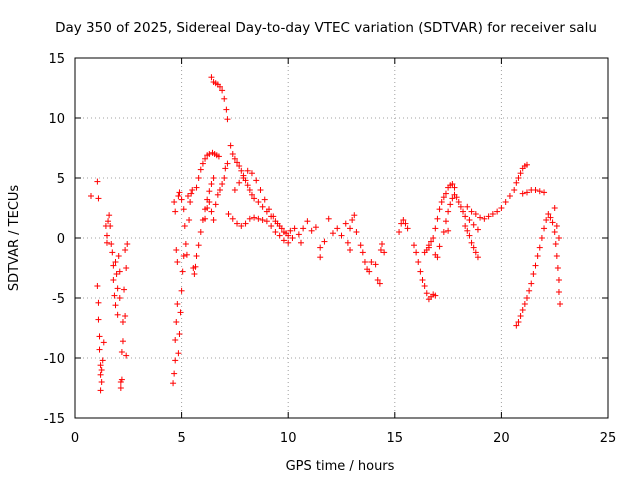  I want to click on y-axis-label: SDTVAR / TECUs, so click(14, 238).